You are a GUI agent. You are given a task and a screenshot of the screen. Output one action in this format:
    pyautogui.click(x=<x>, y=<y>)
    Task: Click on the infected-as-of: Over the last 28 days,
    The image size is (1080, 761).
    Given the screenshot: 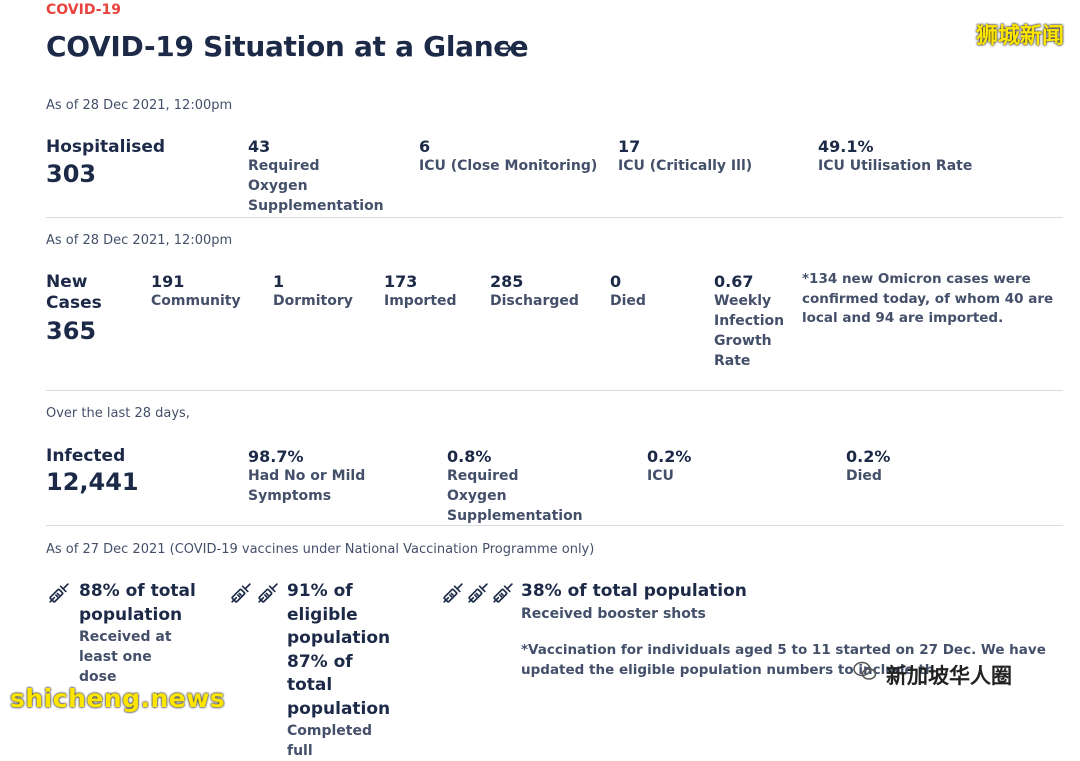 What is the action you would take?
    pyautogui.click(x=118, y=413)
    